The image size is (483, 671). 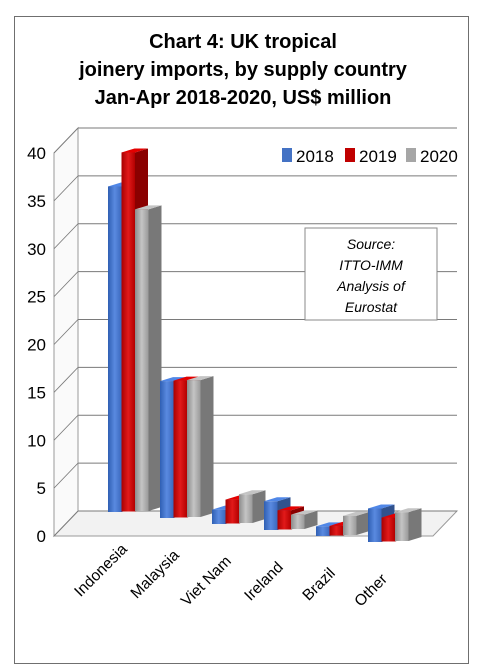 I want to click on legend-swatch-2019, so click(x=350, y=155).